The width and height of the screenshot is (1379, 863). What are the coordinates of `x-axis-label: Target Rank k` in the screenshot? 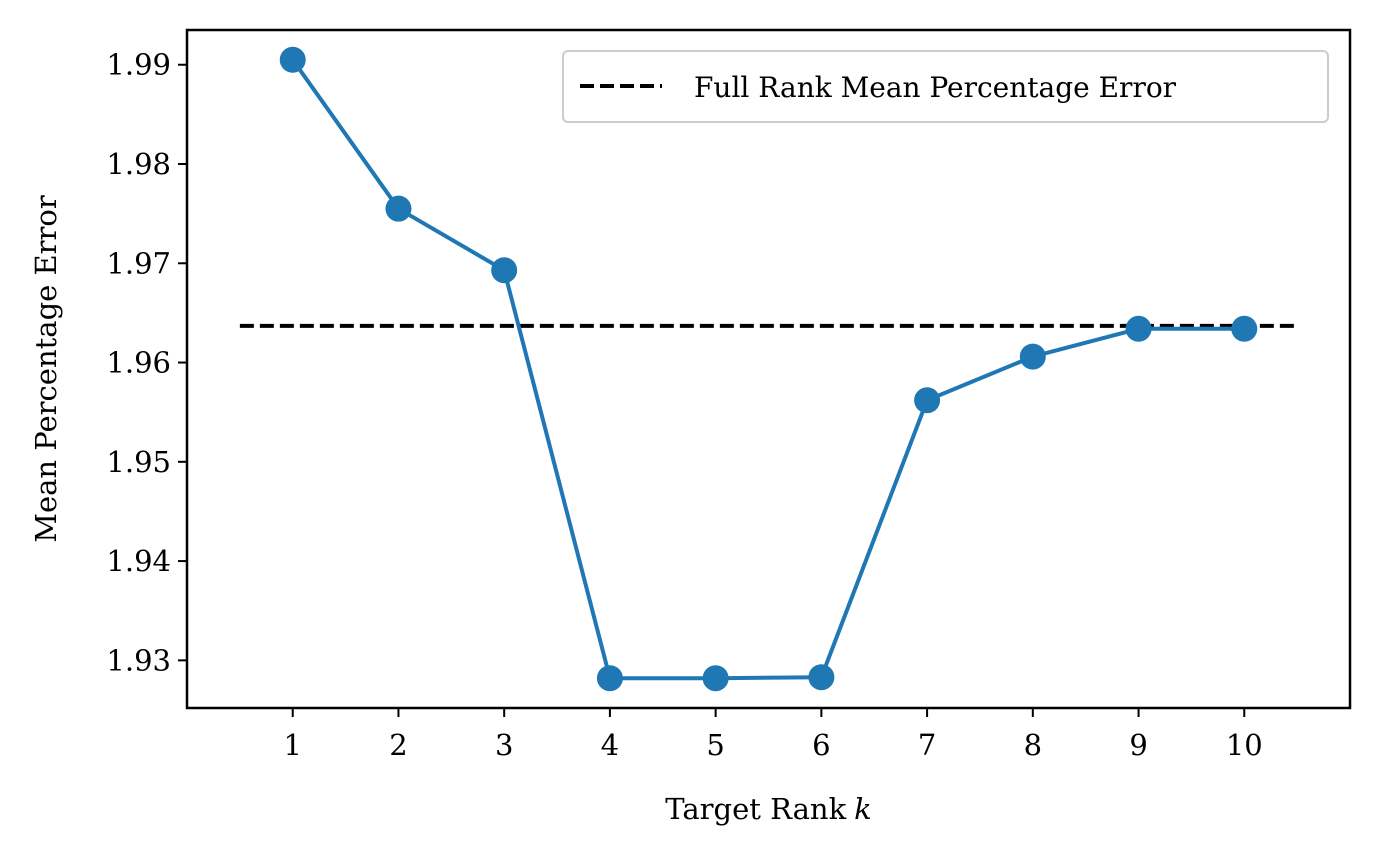 It's located at (768, 809).